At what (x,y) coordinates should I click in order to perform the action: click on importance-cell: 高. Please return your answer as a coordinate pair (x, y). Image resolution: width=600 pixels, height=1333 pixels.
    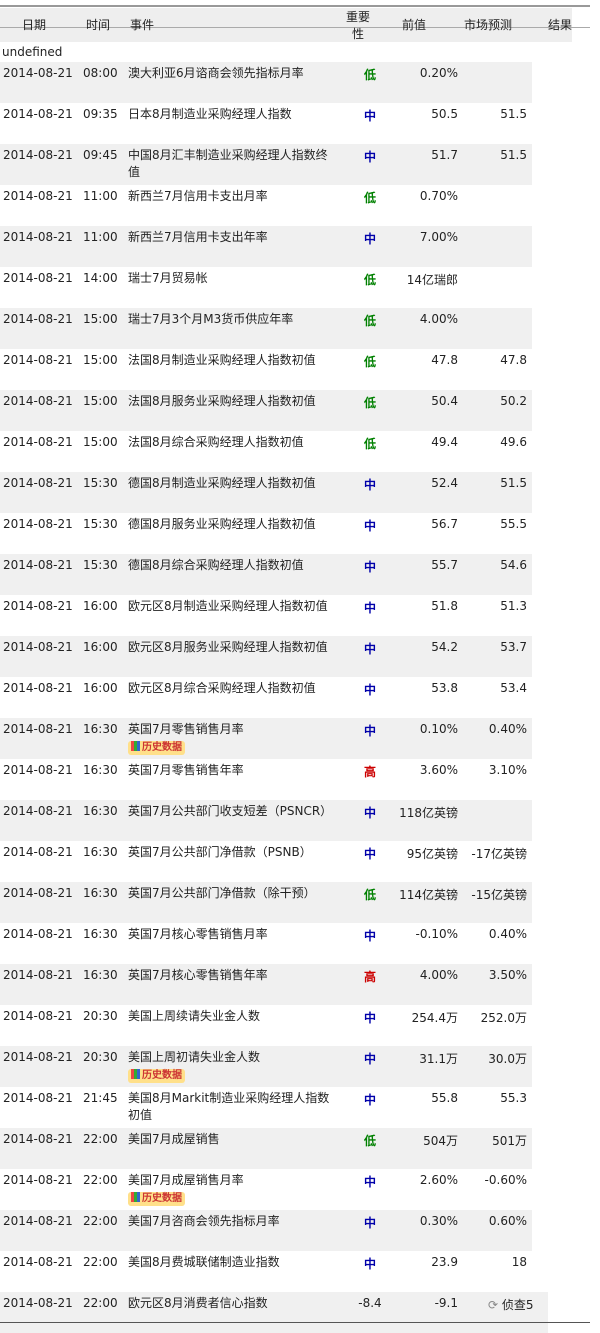
    Looking at the image, I should click on (369, 977).